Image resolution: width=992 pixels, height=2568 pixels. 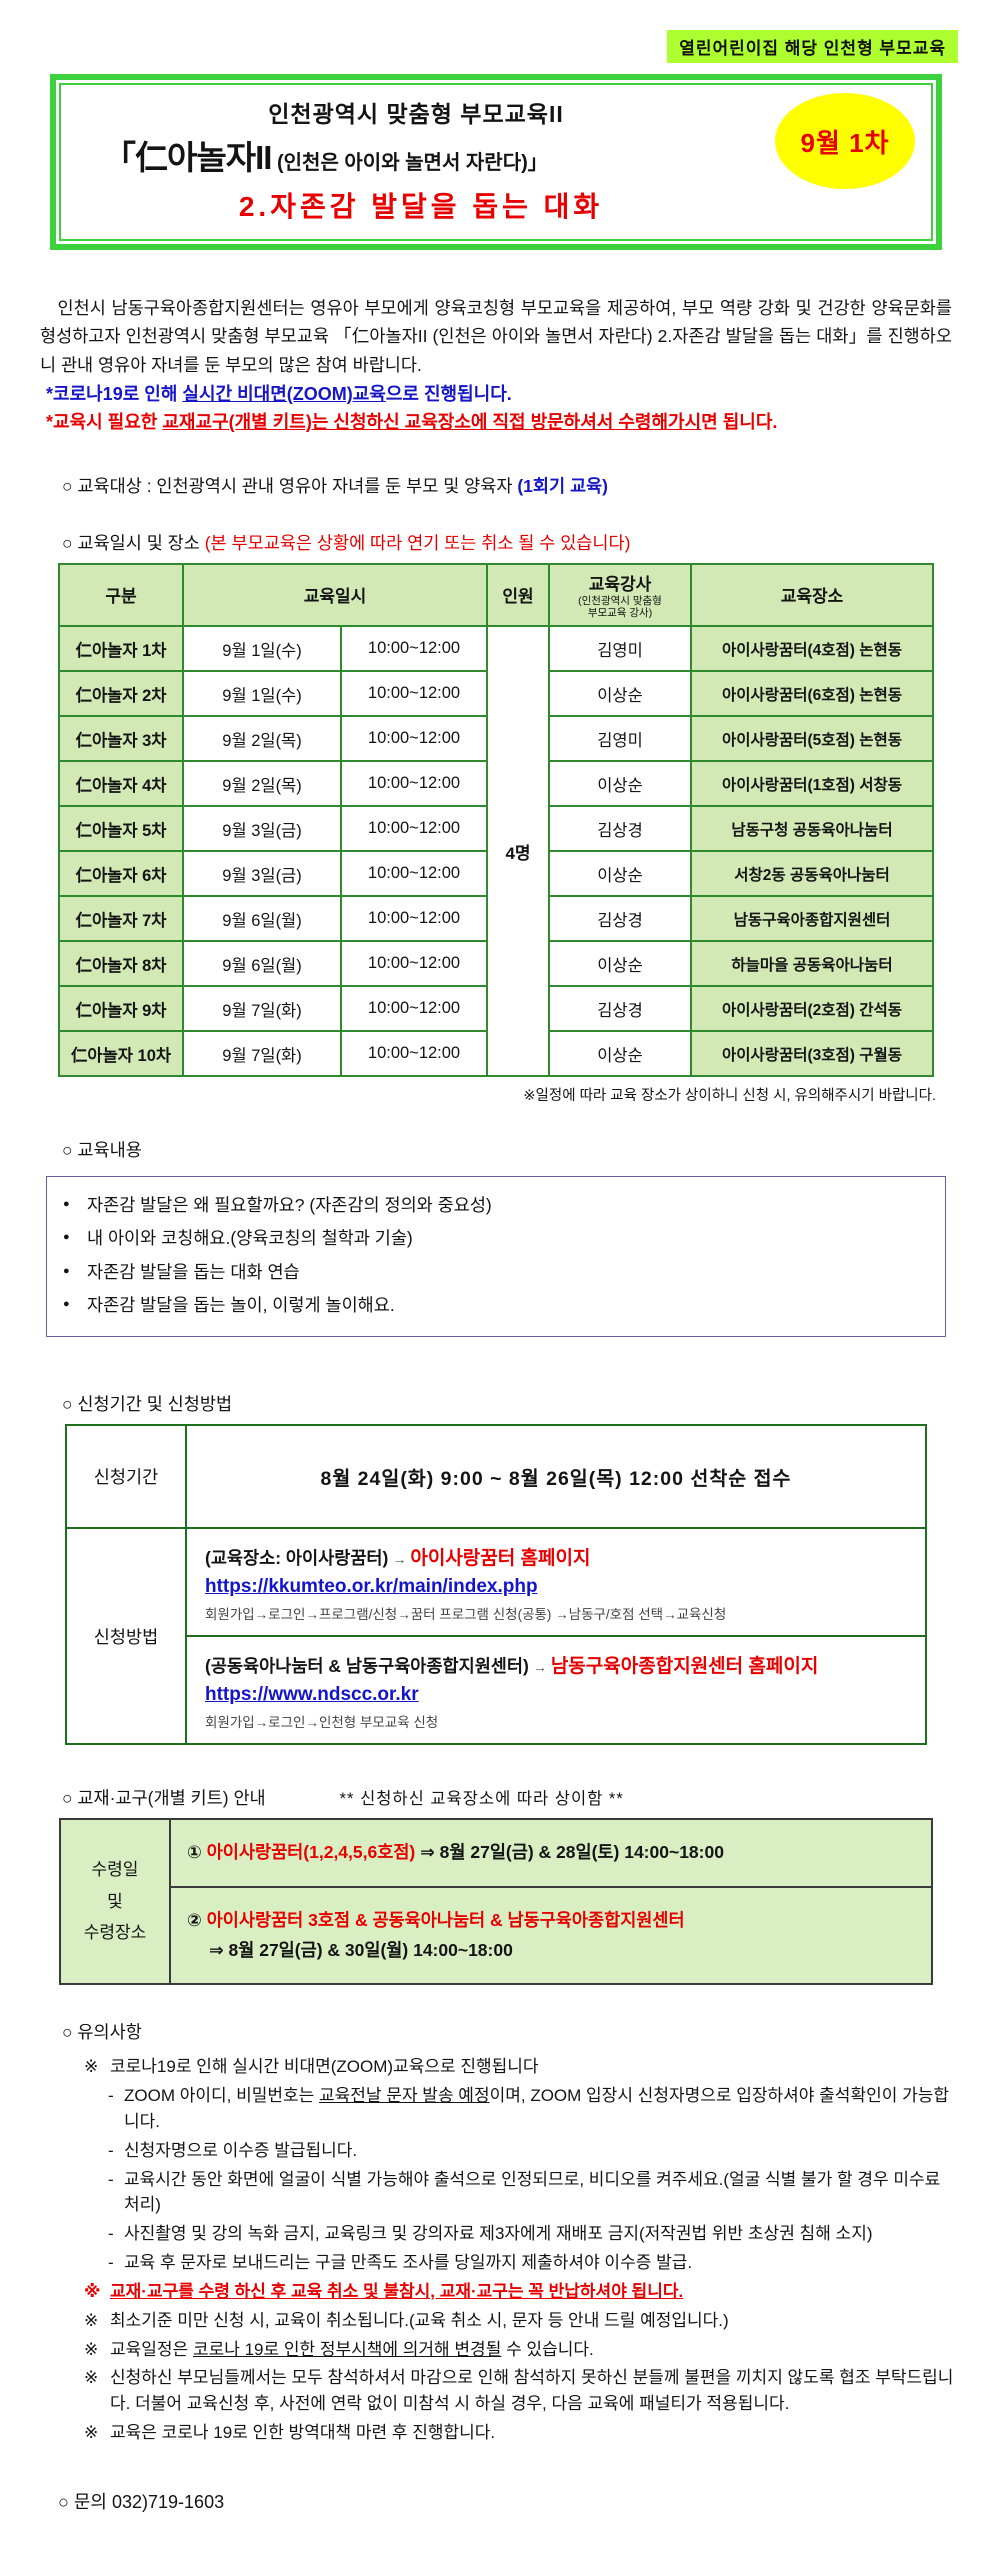 What do you see at coordinates (115, 1901) in the screenshot?
I see `kit-label: 수령일 및 수령장소` at bounding box center [115, 1901].